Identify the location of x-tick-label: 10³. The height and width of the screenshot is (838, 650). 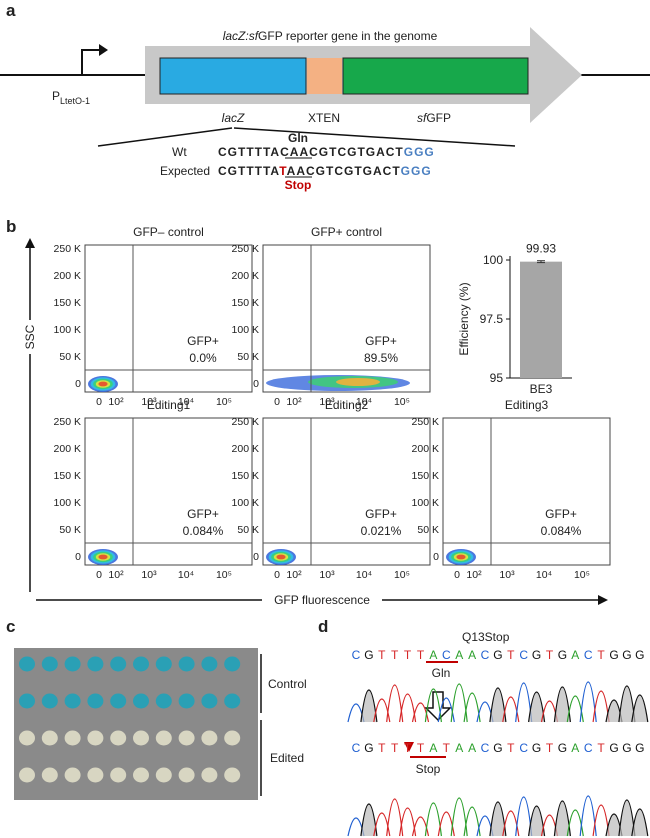
(327, 402).